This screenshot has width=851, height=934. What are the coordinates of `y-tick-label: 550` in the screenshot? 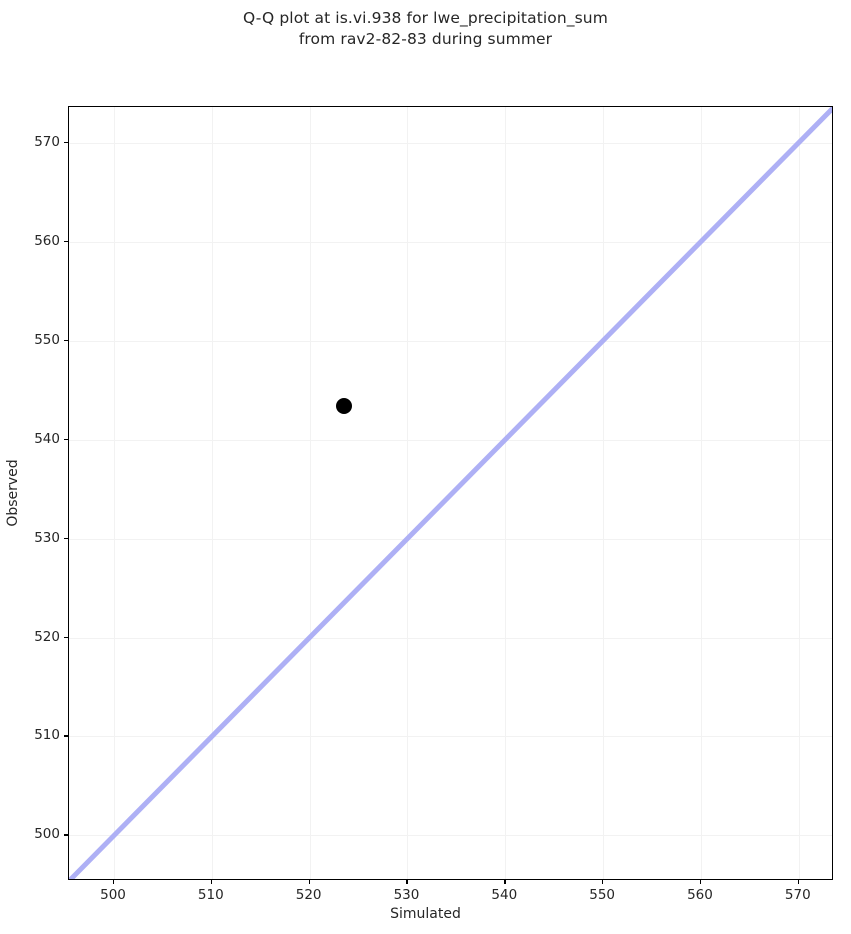 It's located at (47, 339).